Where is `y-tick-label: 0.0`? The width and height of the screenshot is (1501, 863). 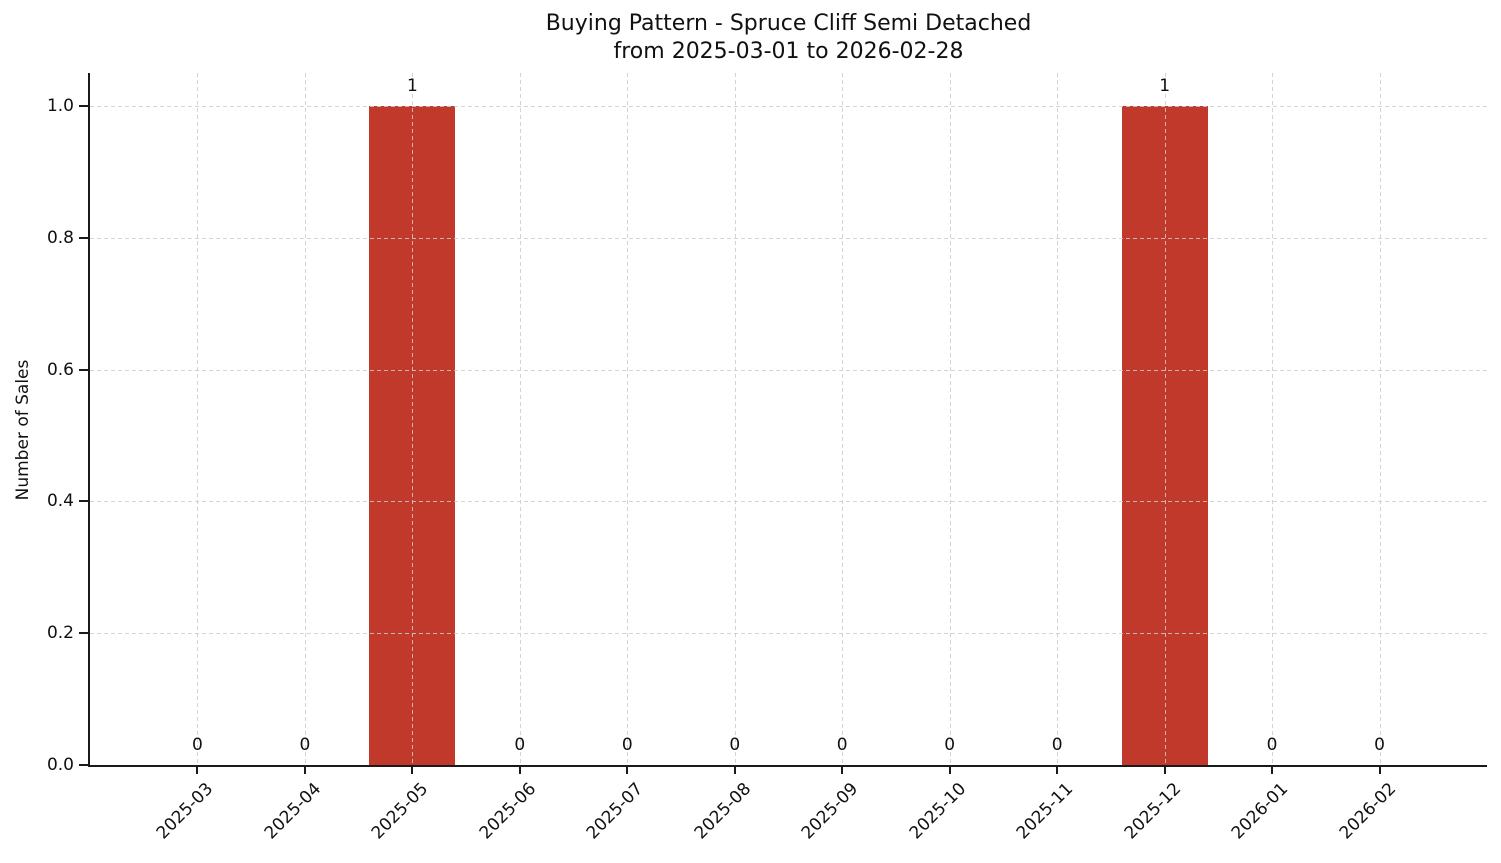
y-tick-label: 0.0 is located at coordinates (60, 765).